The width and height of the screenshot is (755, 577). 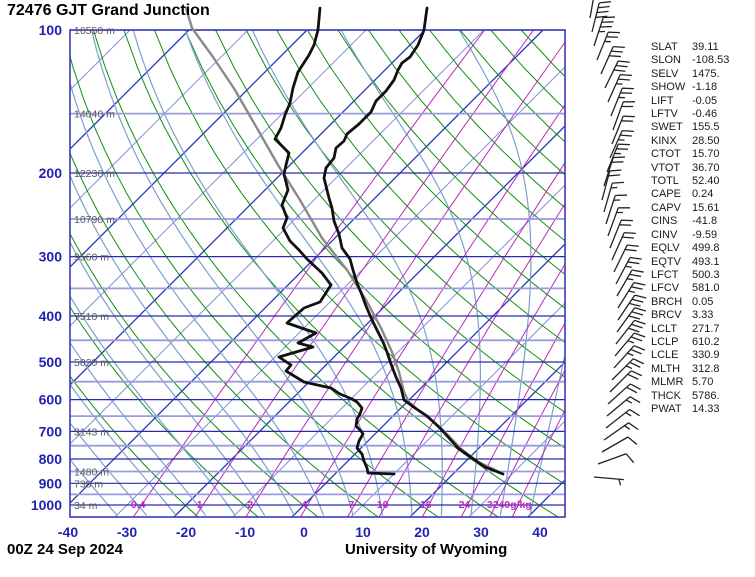 I want to click on mixing-ratio-label: 2, so click(x=250, y=505).